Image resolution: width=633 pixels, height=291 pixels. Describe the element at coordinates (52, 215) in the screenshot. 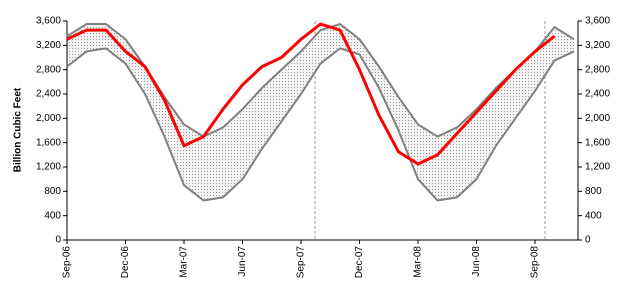

I see `y-tick-label: 400` at that location.